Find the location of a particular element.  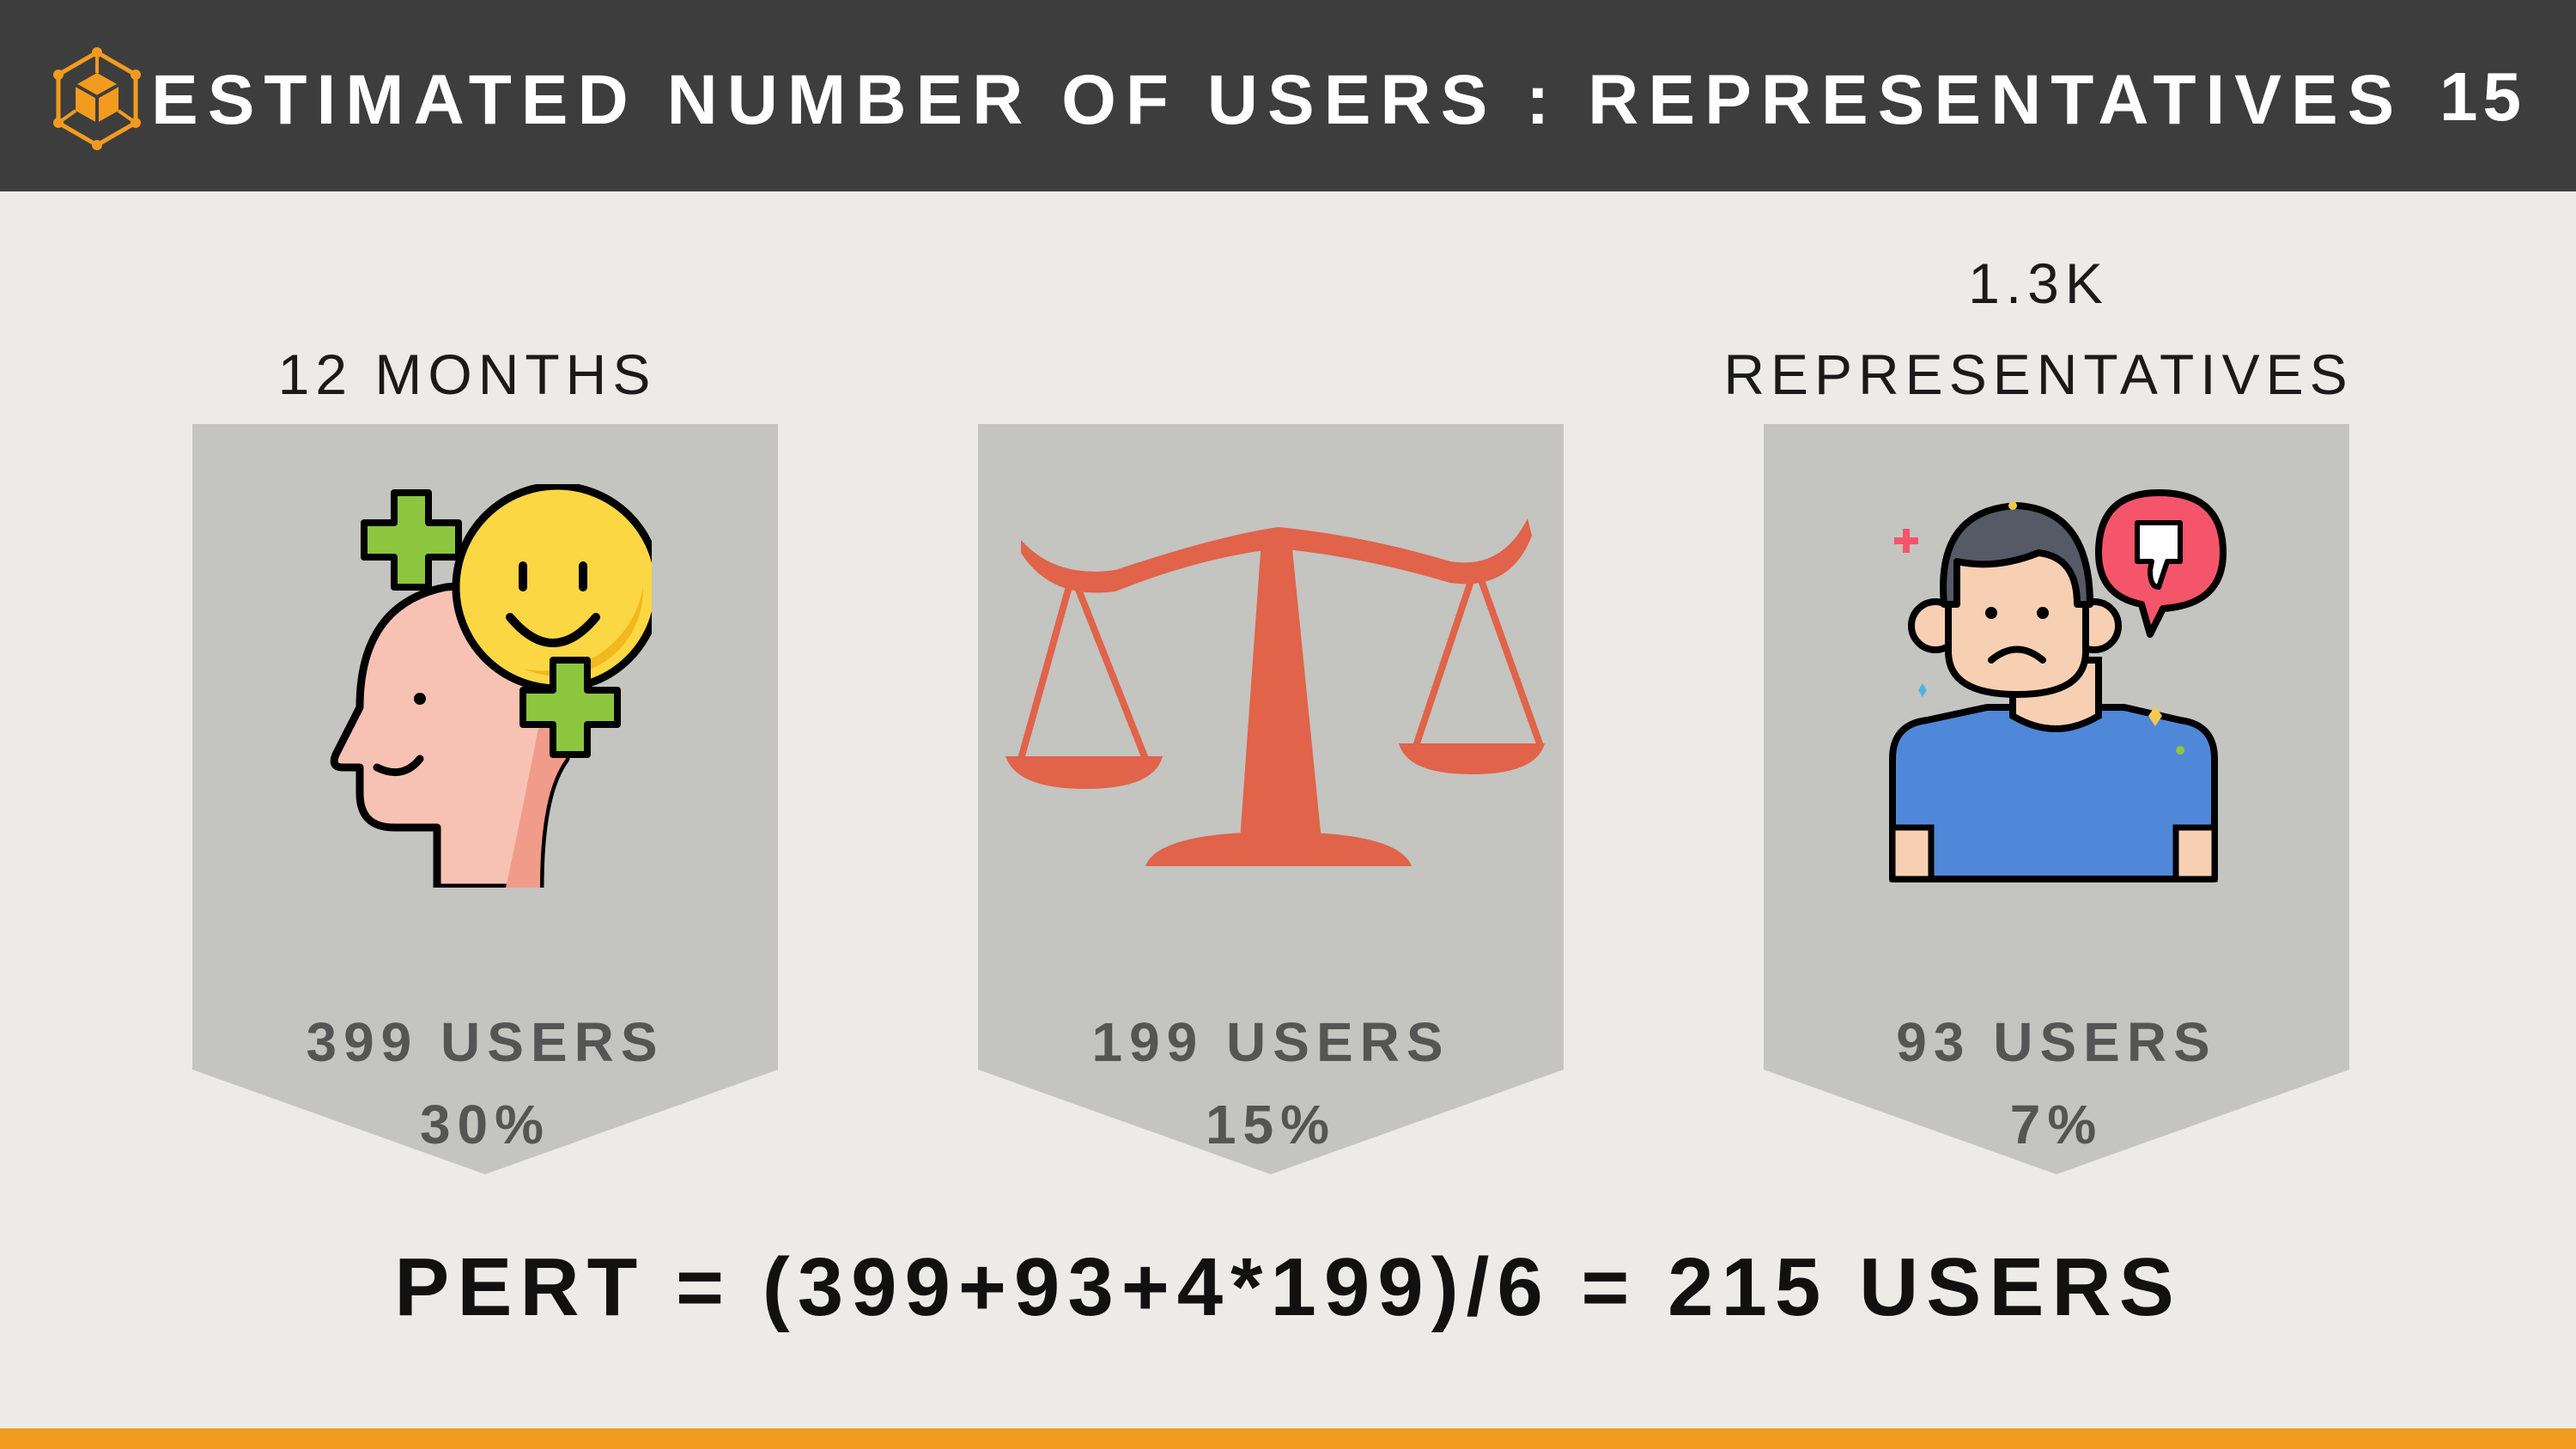

card-12-months: 399 USERS 30% is located at coordinates (485, 799).